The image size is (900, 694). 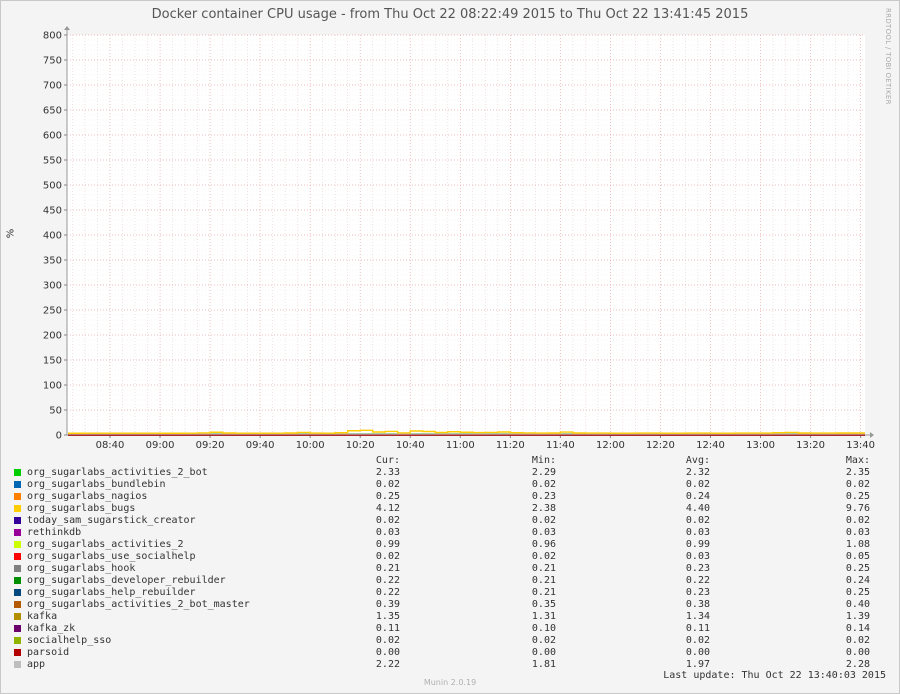 I want to click on y-tick-label: 750, so click(x=52, y=61).